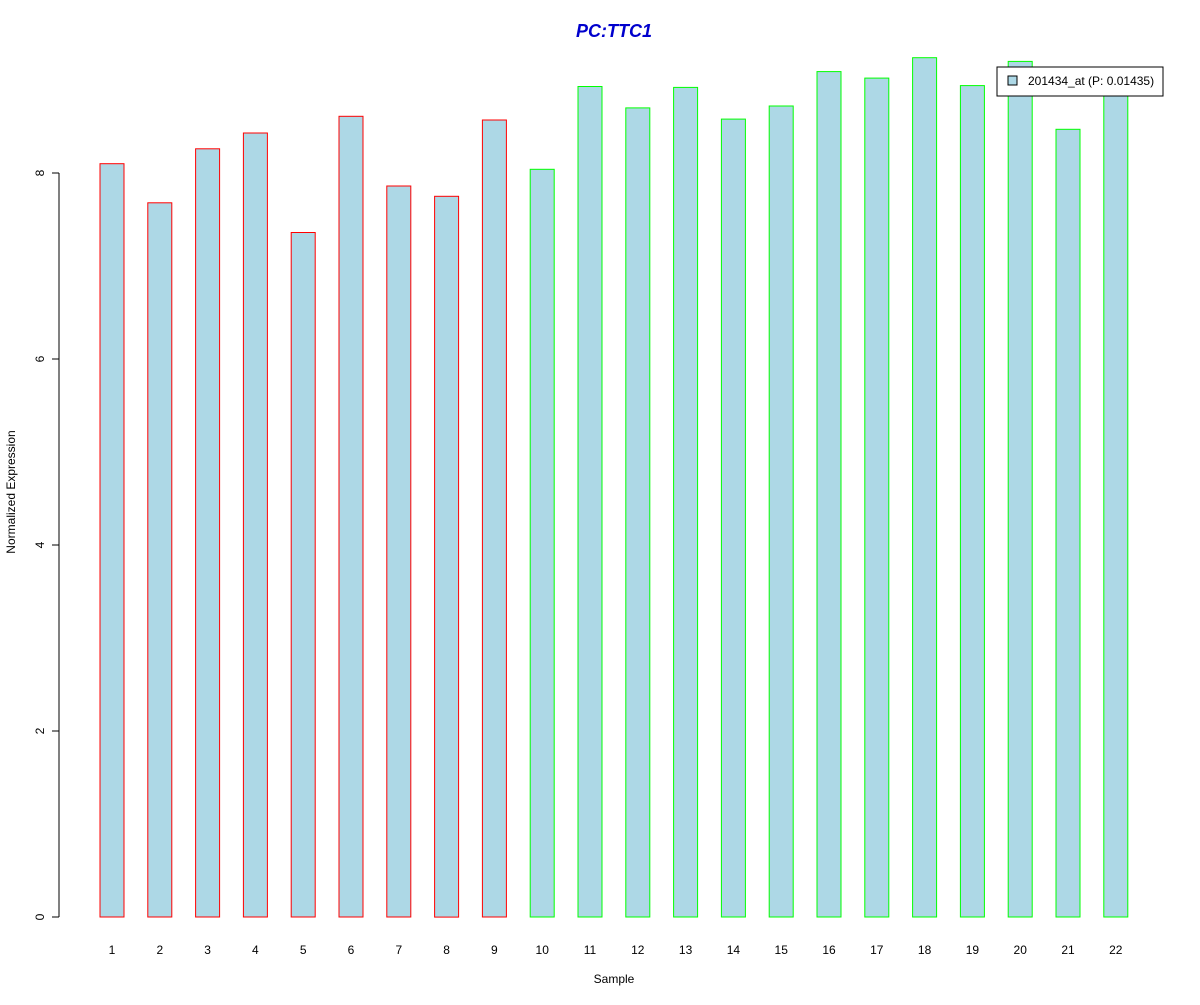 This screenshot has width=1200, height=1005. Describe the element at coordinates (686, 950) in the screenshot. I see `x-tick-label: 13` at that location.